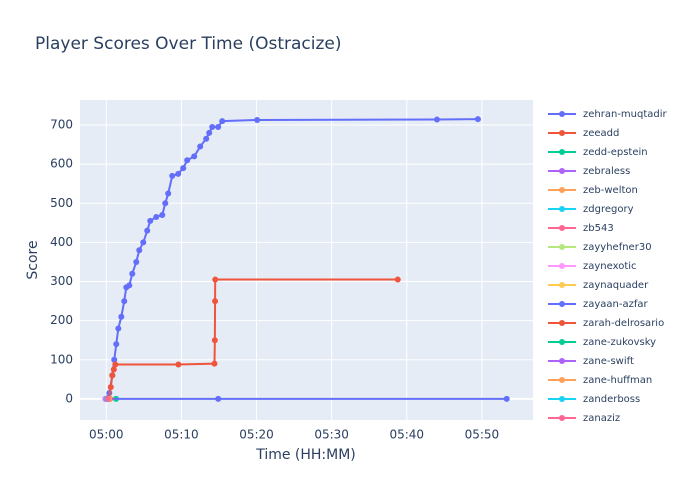 The width and height of the screenshot is (700, 500). What do you see at coordinates (619, 342) in the screenshot?
I see `legend-label: zane-zukovsky` at bounding box center [619, 342].